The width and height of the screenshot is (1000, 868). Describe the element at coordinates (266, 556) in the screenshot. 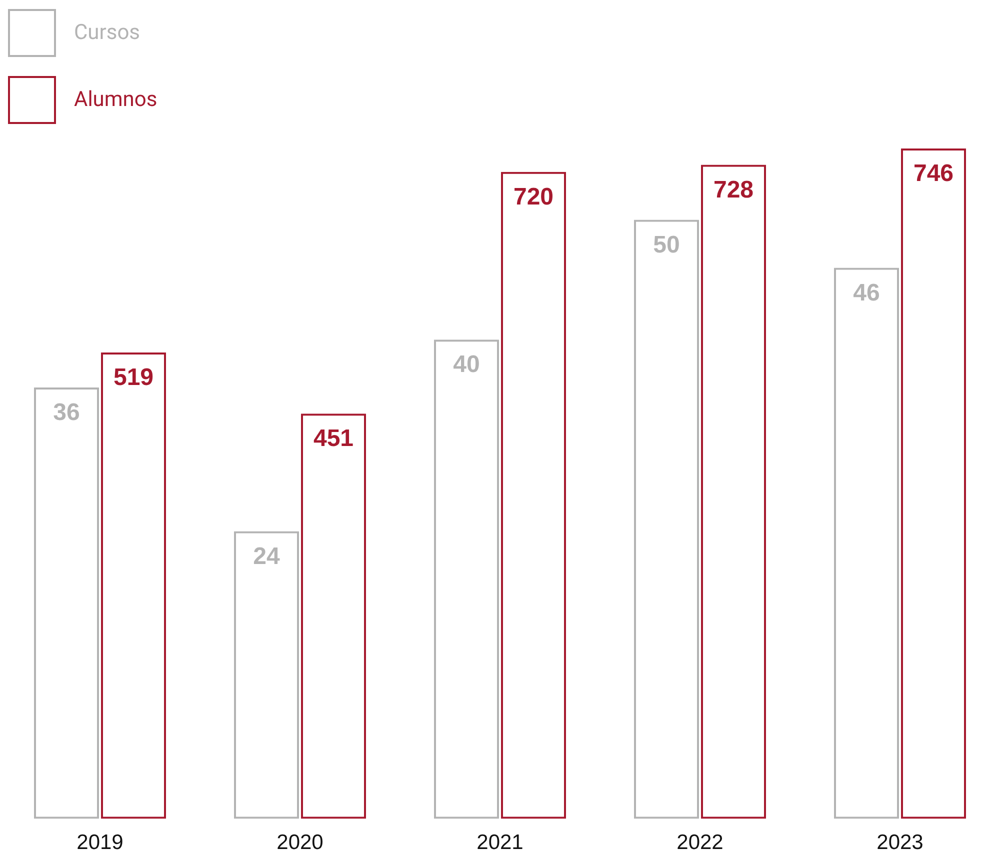

I see `data-label: 24` at that location.